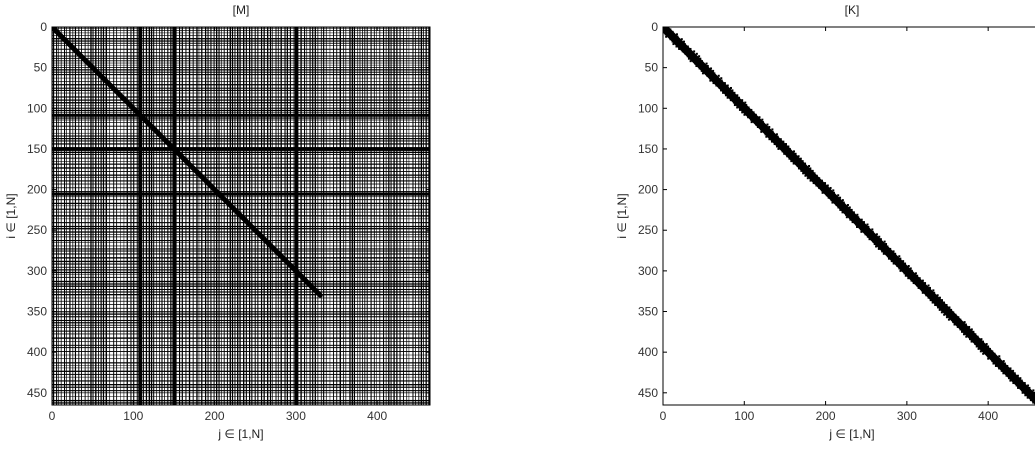  Describe the element at coordinates (744, 416) in the screenshot. I see `x-tick-label: 100` at that location.